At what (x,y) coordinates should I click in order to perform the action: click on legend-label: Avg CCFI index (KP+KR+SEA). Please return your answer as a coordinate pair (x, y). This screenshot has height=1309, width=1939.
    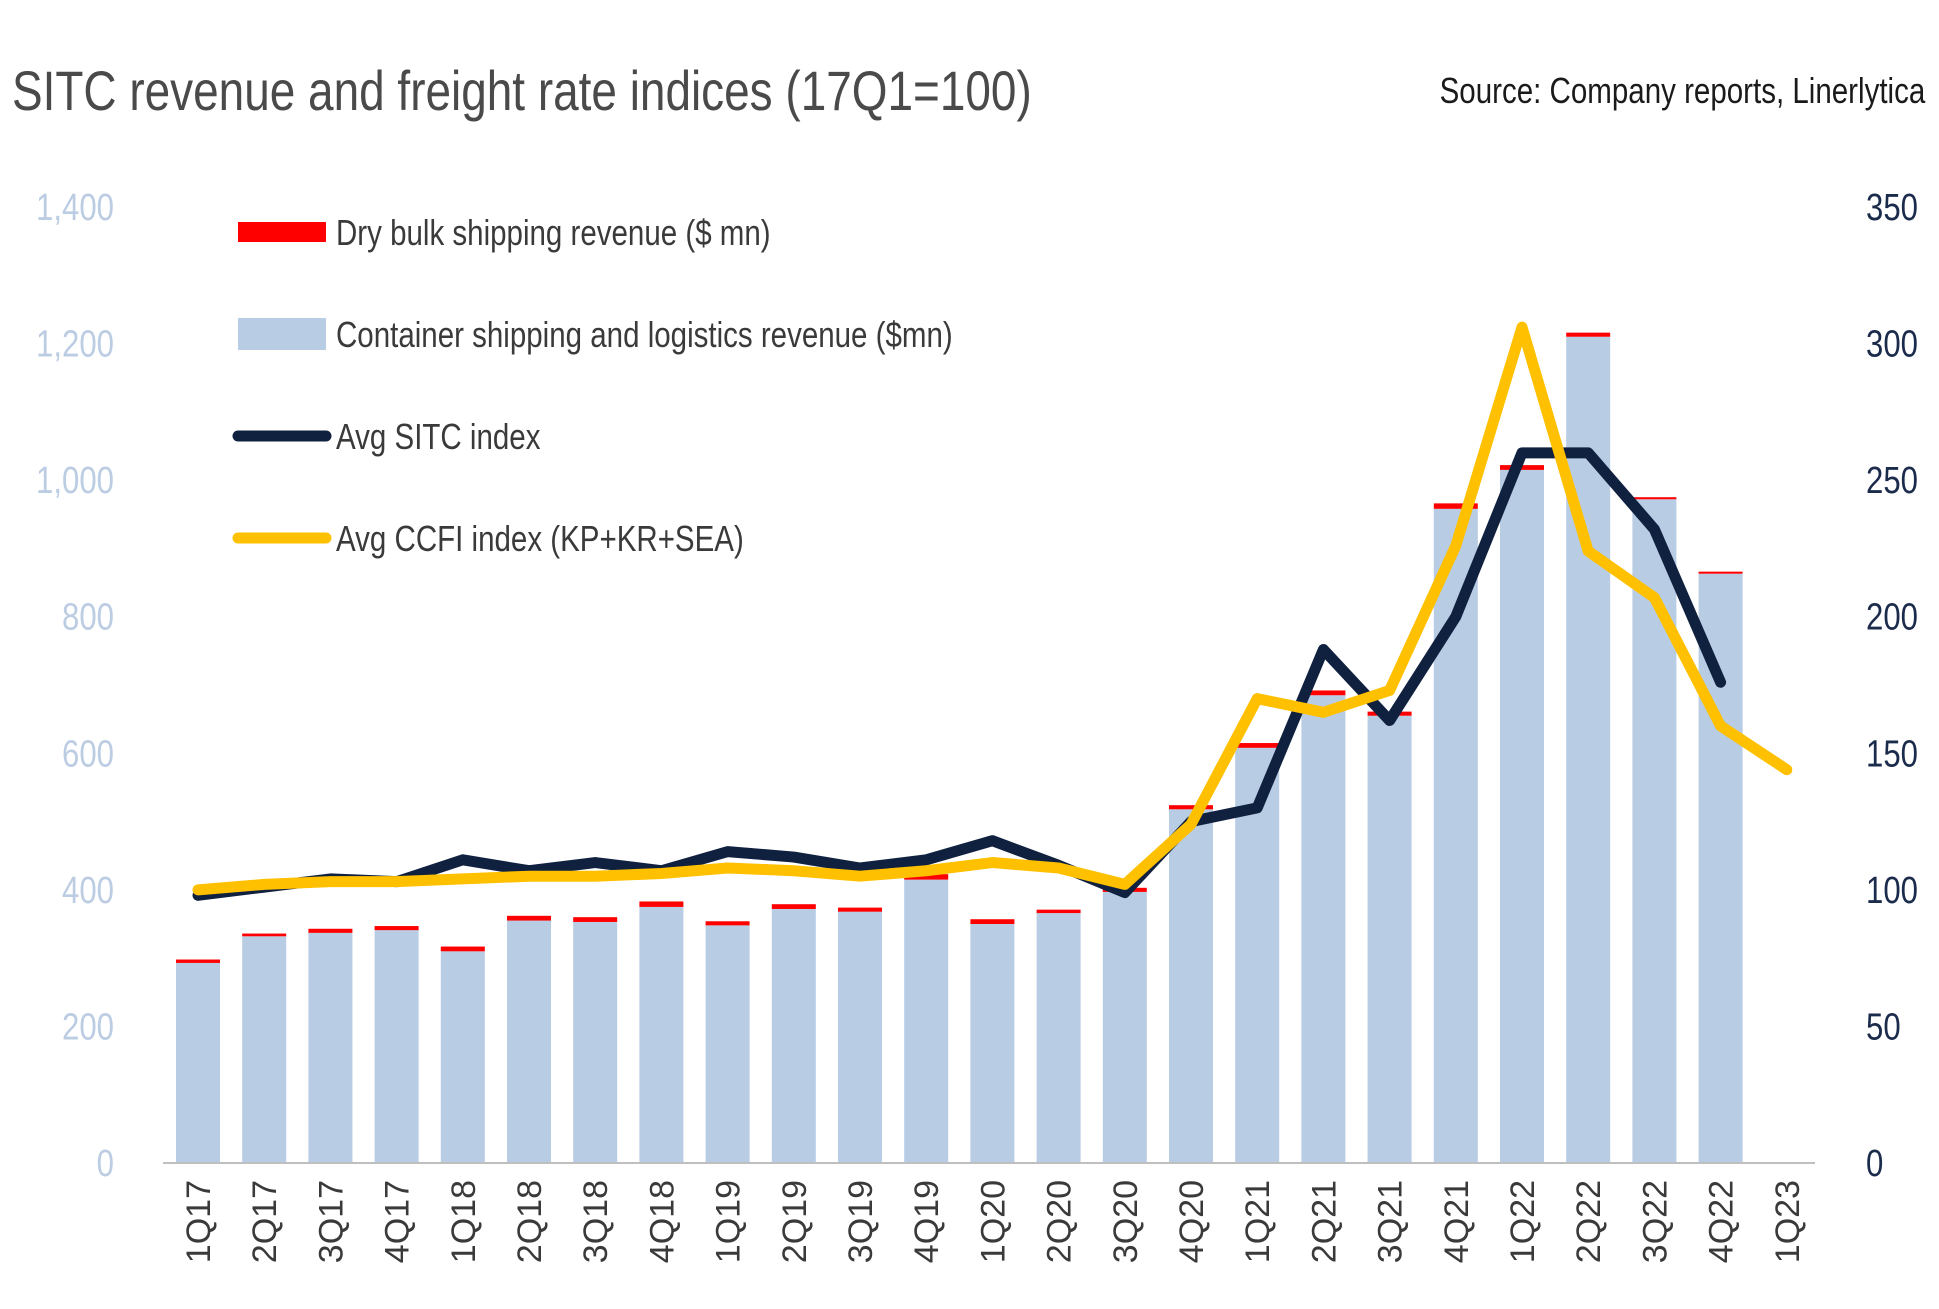
    Looking at the image, I should click on (540, 538).